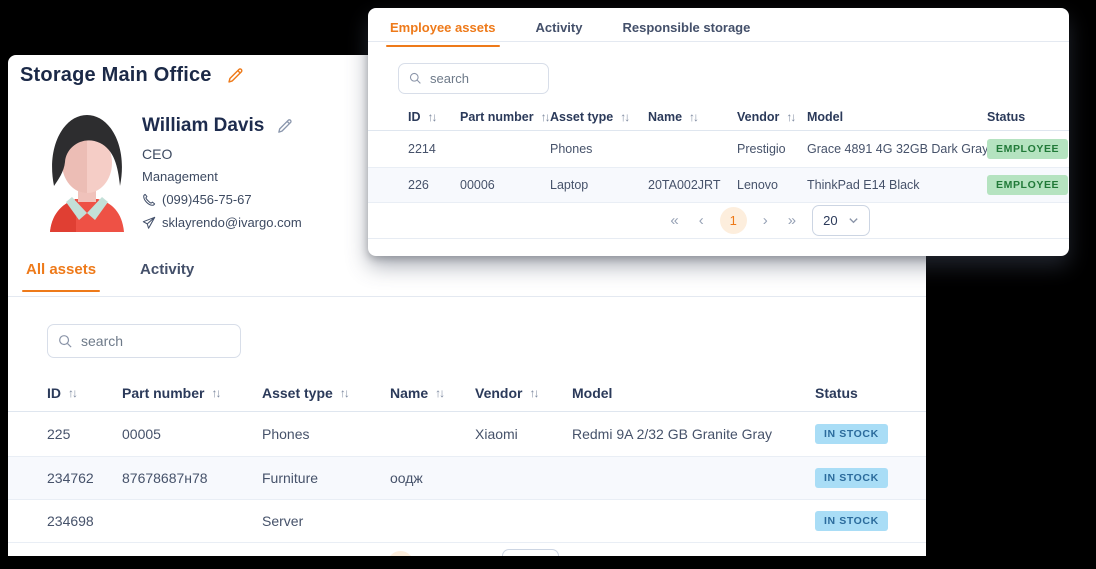  Describe the element at coordinates (285, 126) in the screenshot. I see `edit-employee-icon` at that location.